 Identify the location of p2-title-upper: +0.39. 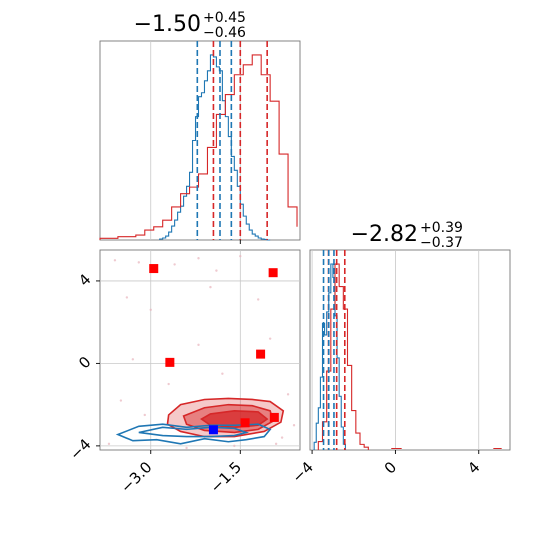
(441, 228).